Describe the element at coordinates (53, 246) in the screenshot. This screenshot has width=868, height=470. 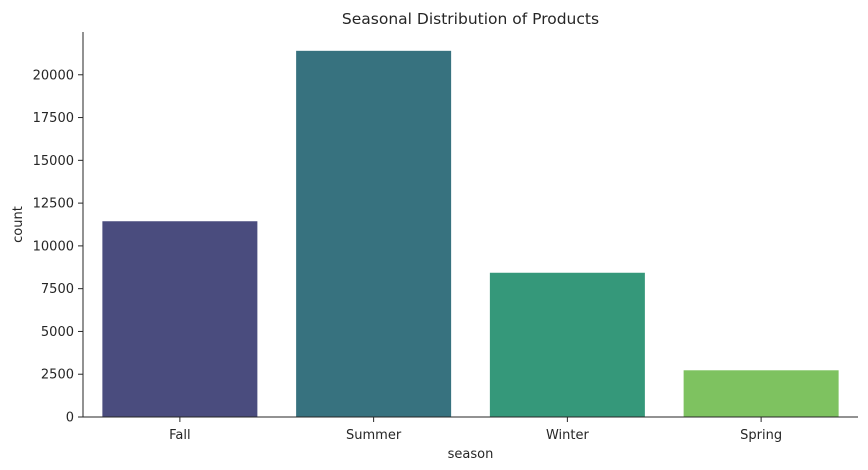
I see `y-tick-label: 10000` at that location.